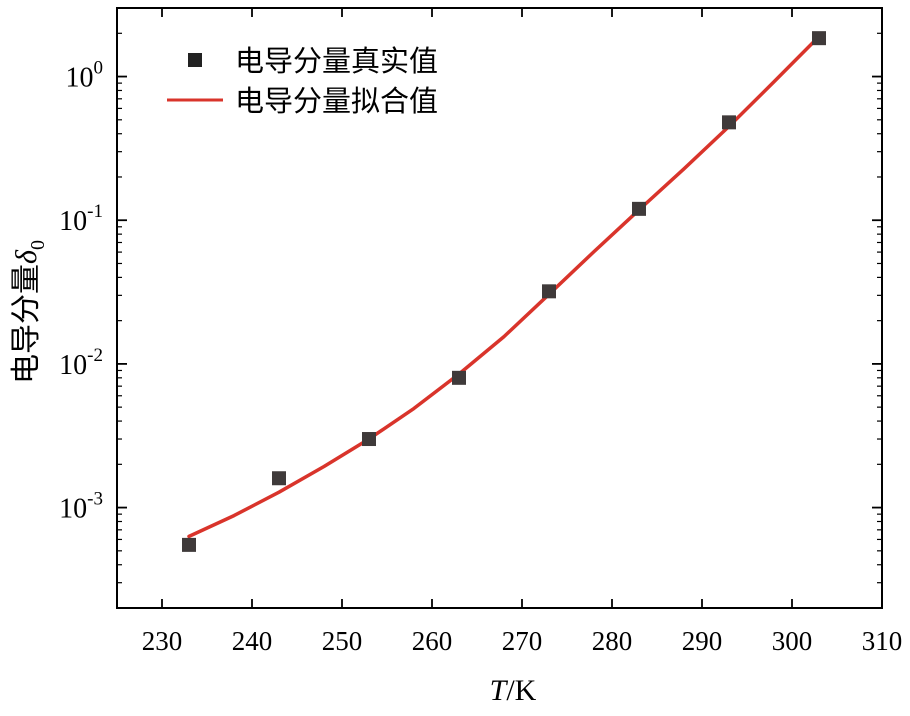 The width and height of the screenshot is (910, 716). What do you see at coordinates (342, 641) in the screenshot?
I see `x-tick-label: 250` at bounding box center [342, 641].